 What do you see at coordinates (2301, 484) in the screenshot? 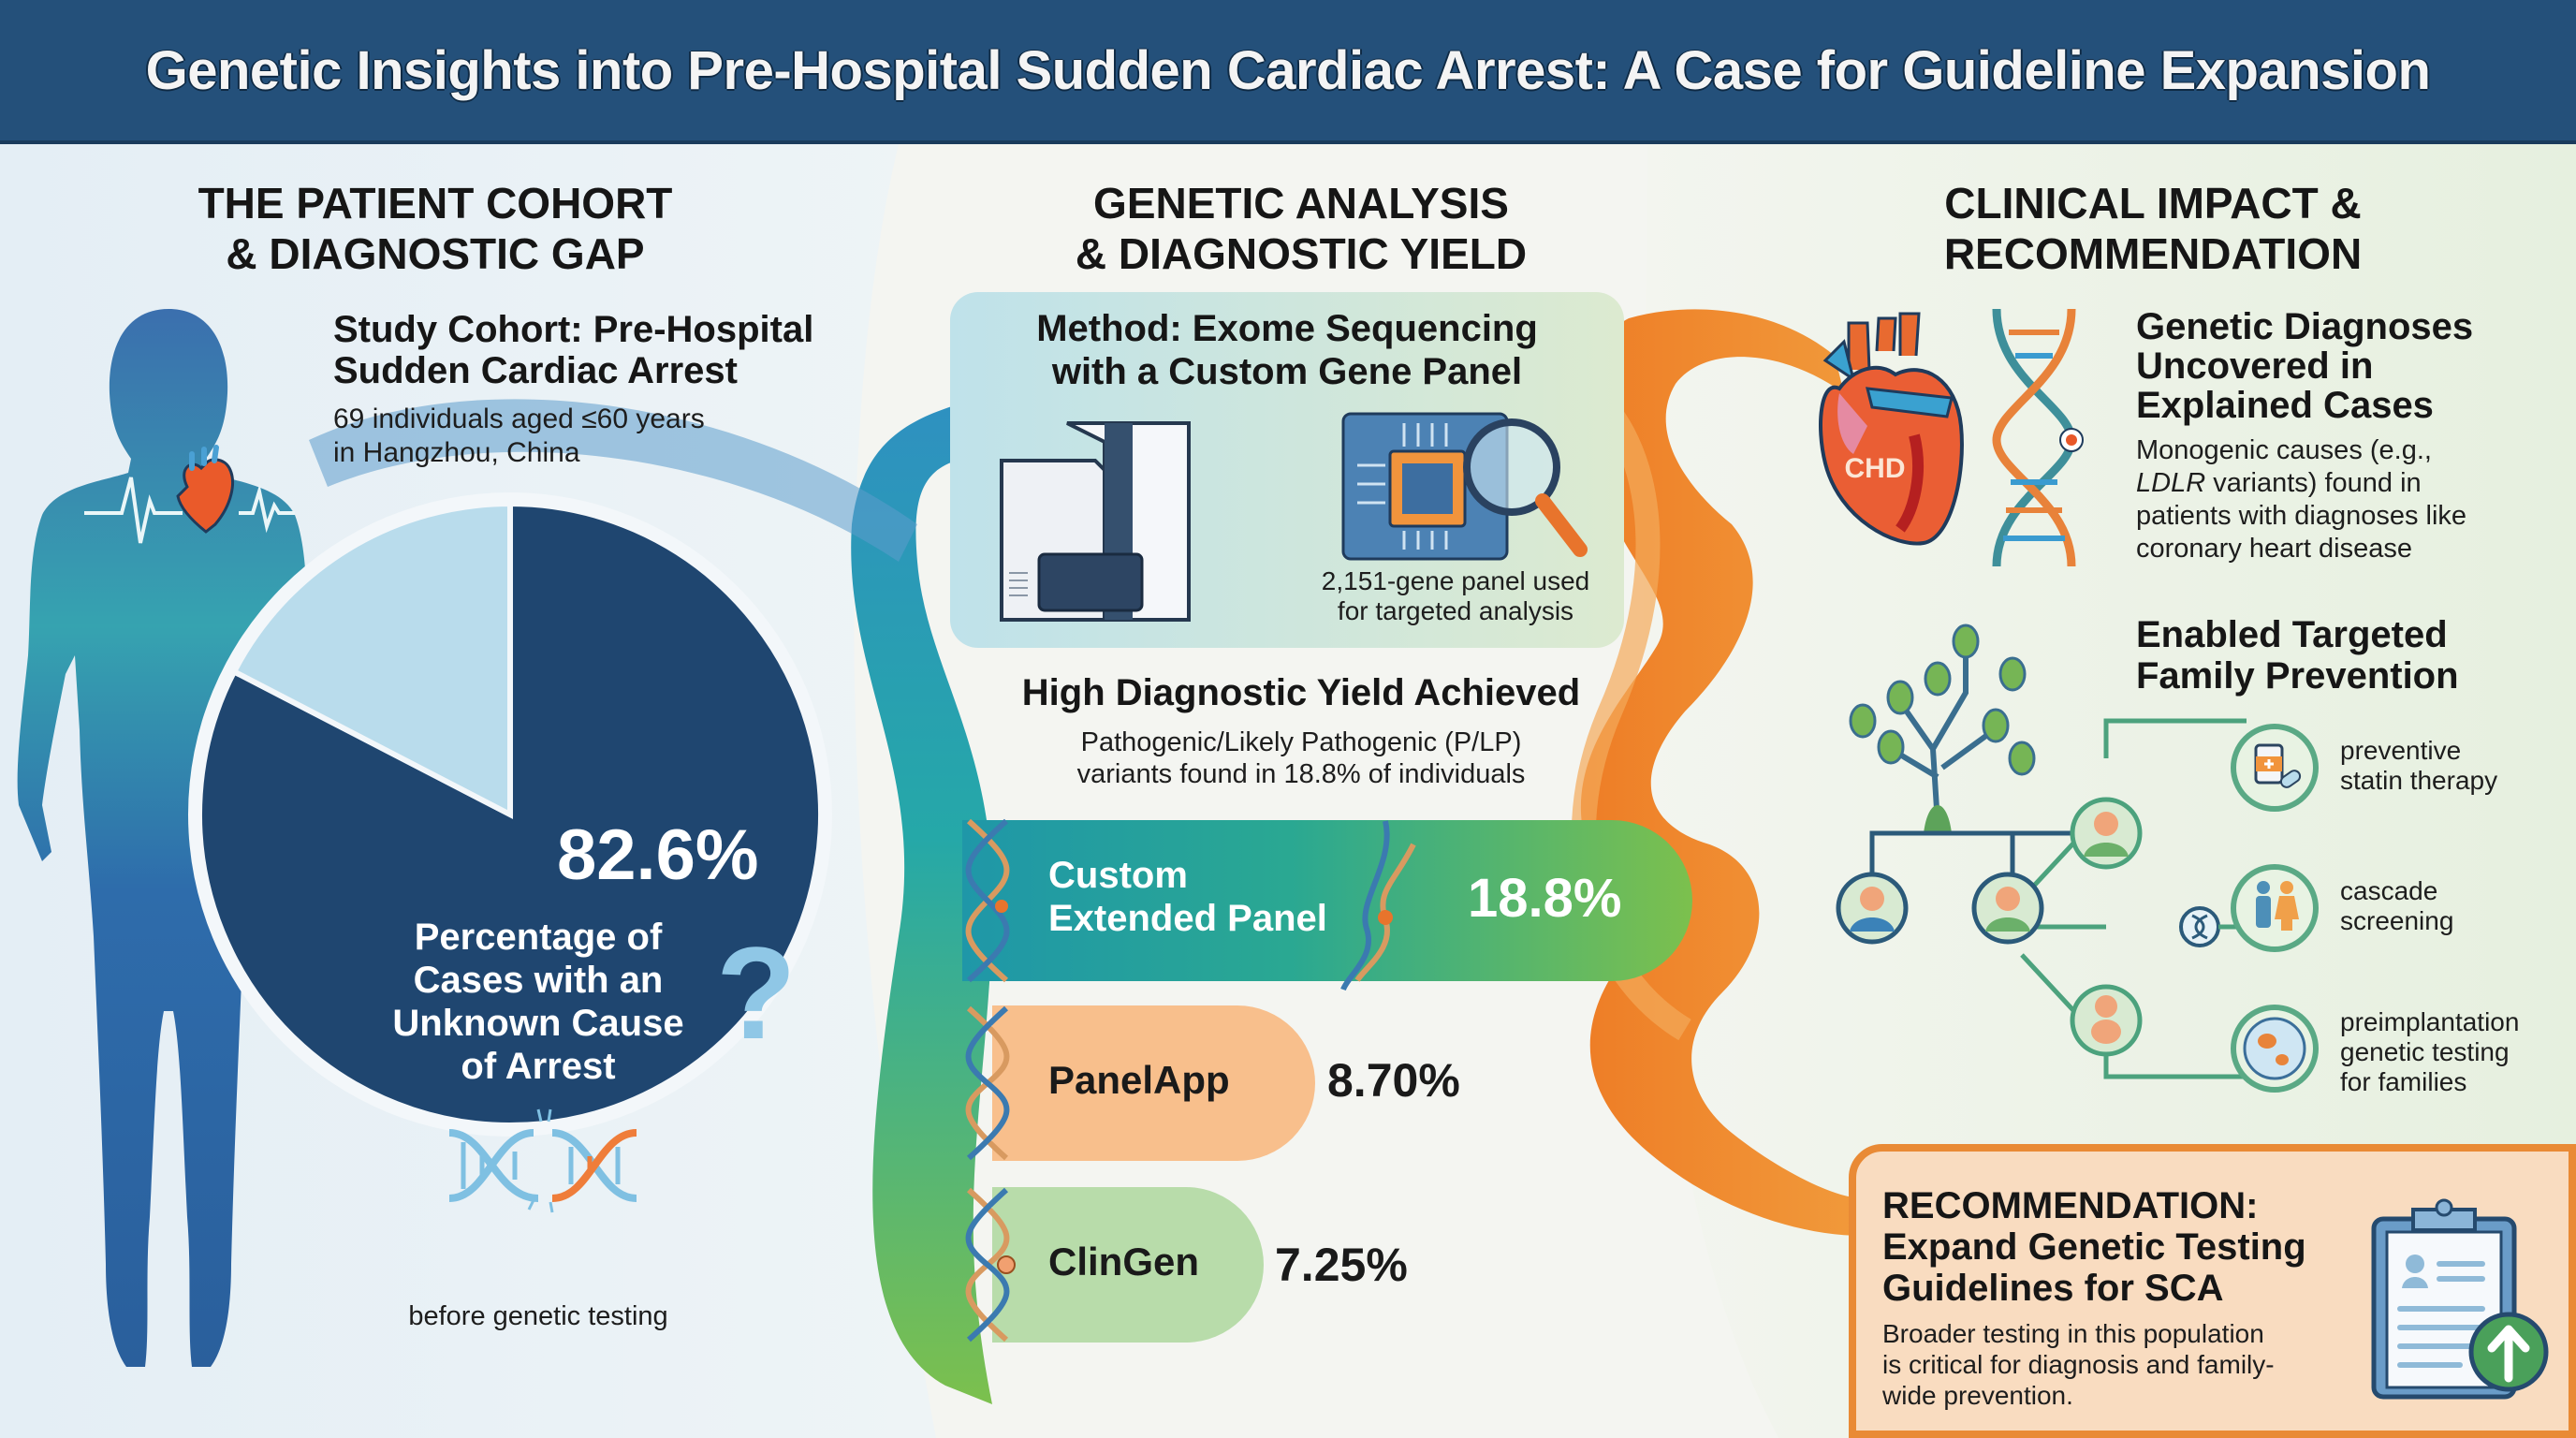
I see `diagnoses-desc-line2: LDLR variants) found in` at bounding box center [2301, 484].